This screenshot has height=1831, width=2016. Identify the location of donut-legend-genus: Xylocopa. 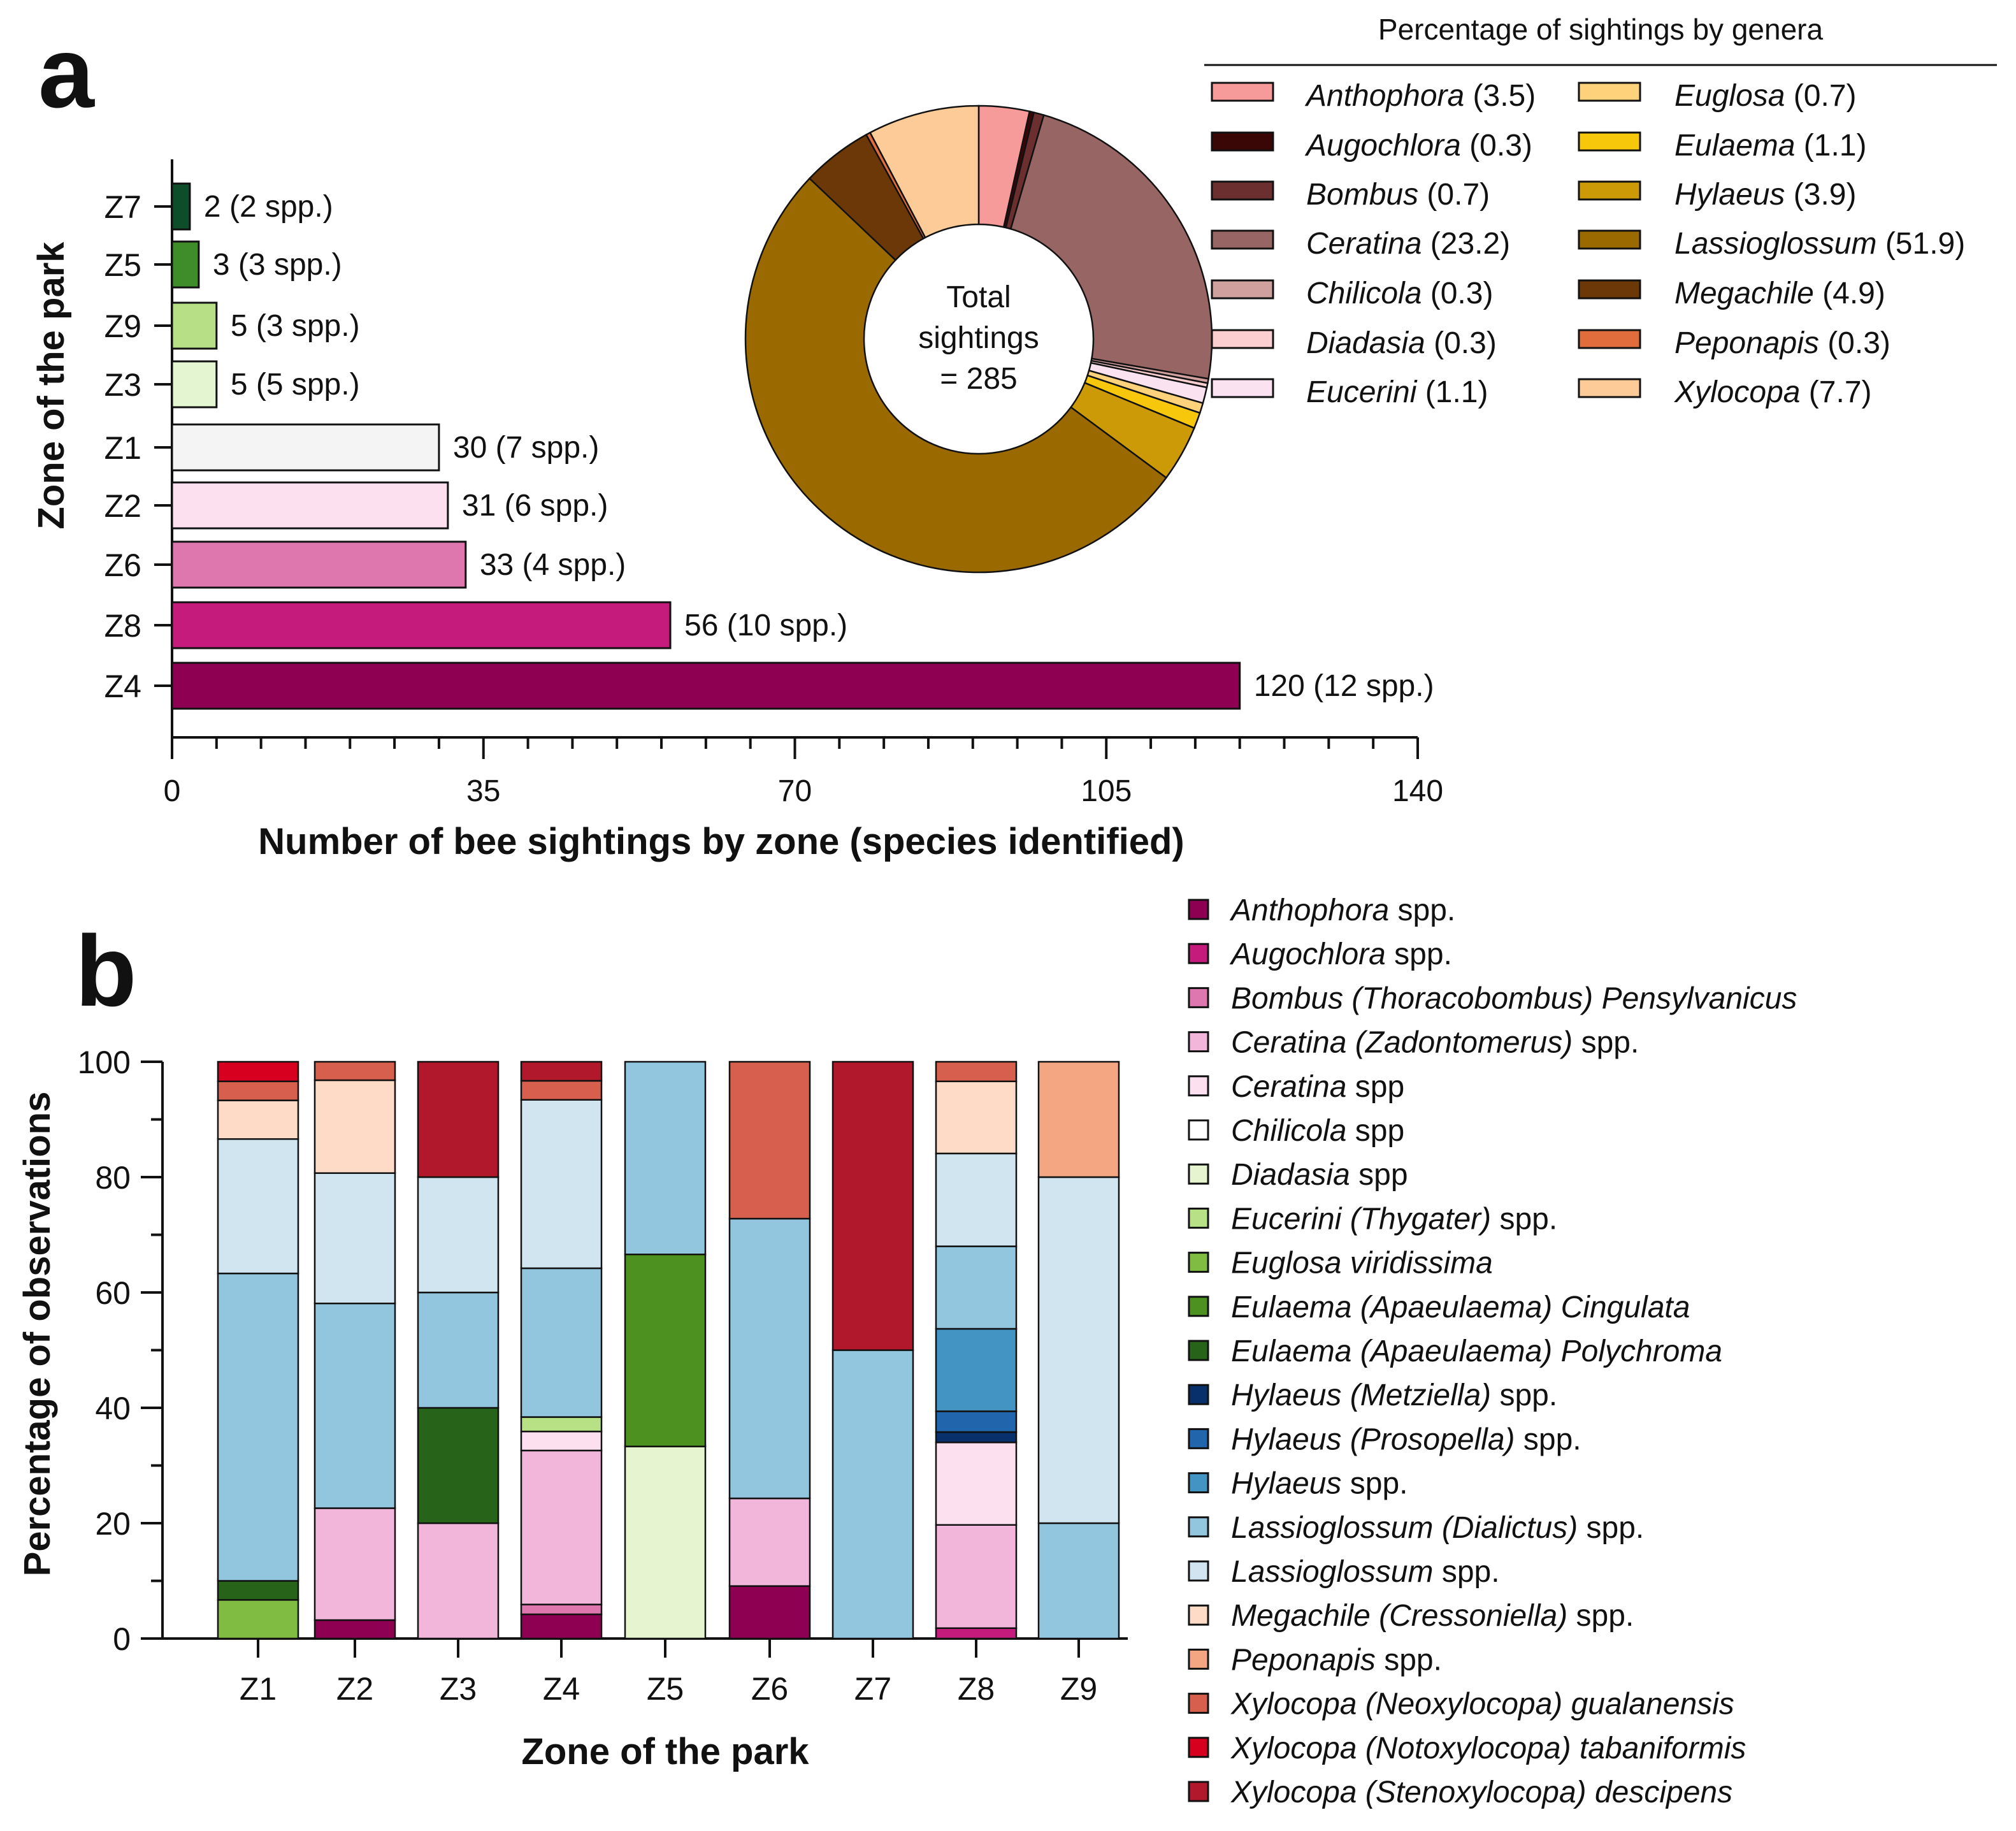
(1737, 392).